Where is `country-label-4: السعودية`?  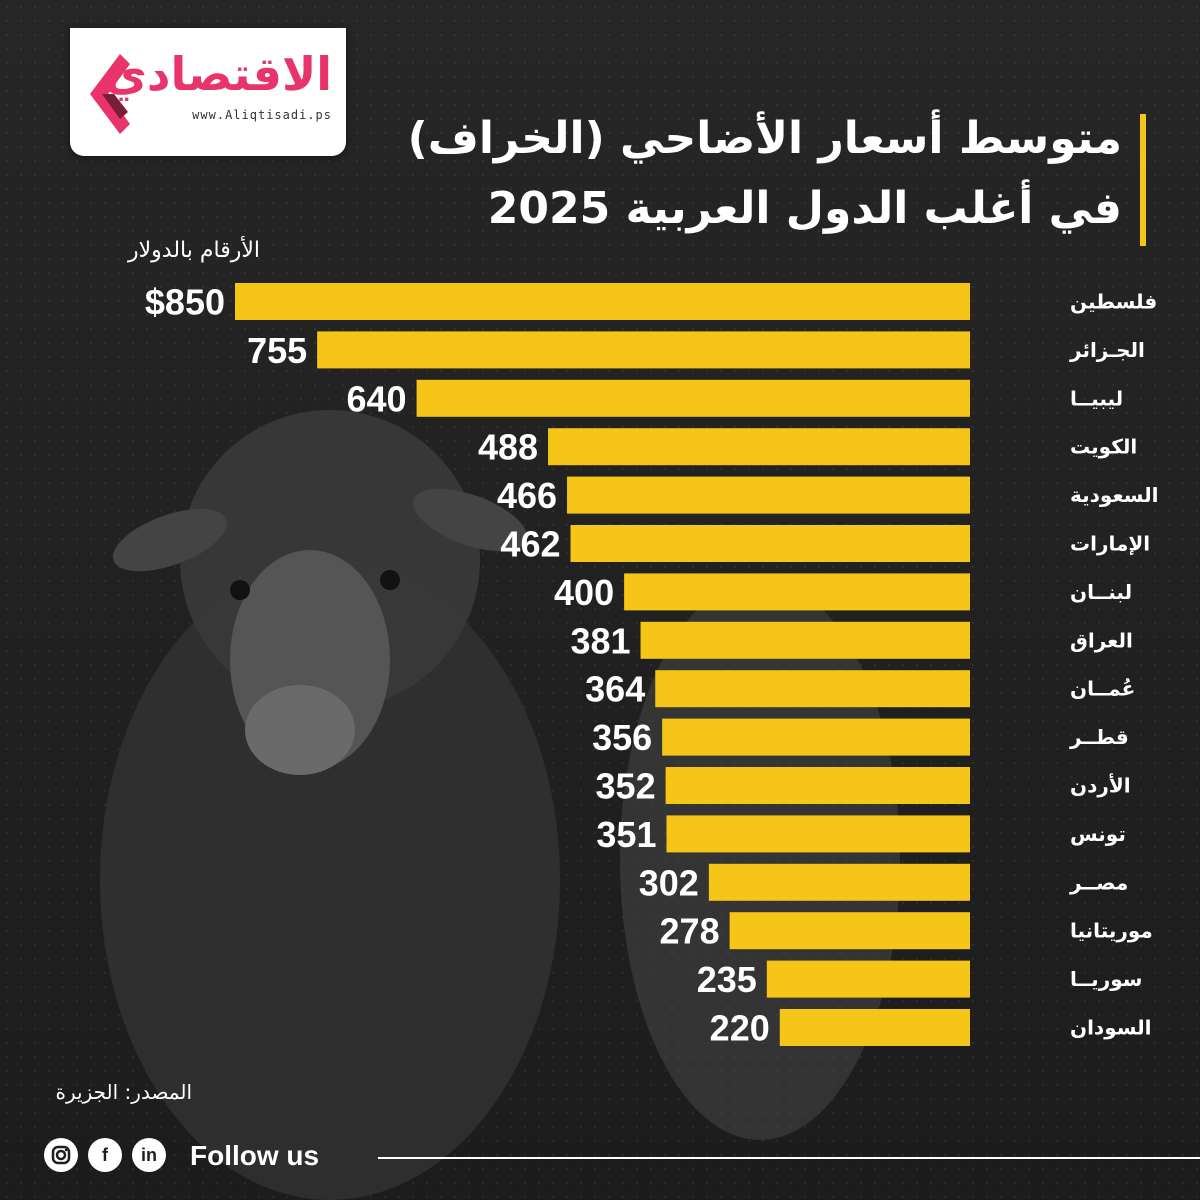
country-label-4: السعودية is located at coordinates (1114, 495).